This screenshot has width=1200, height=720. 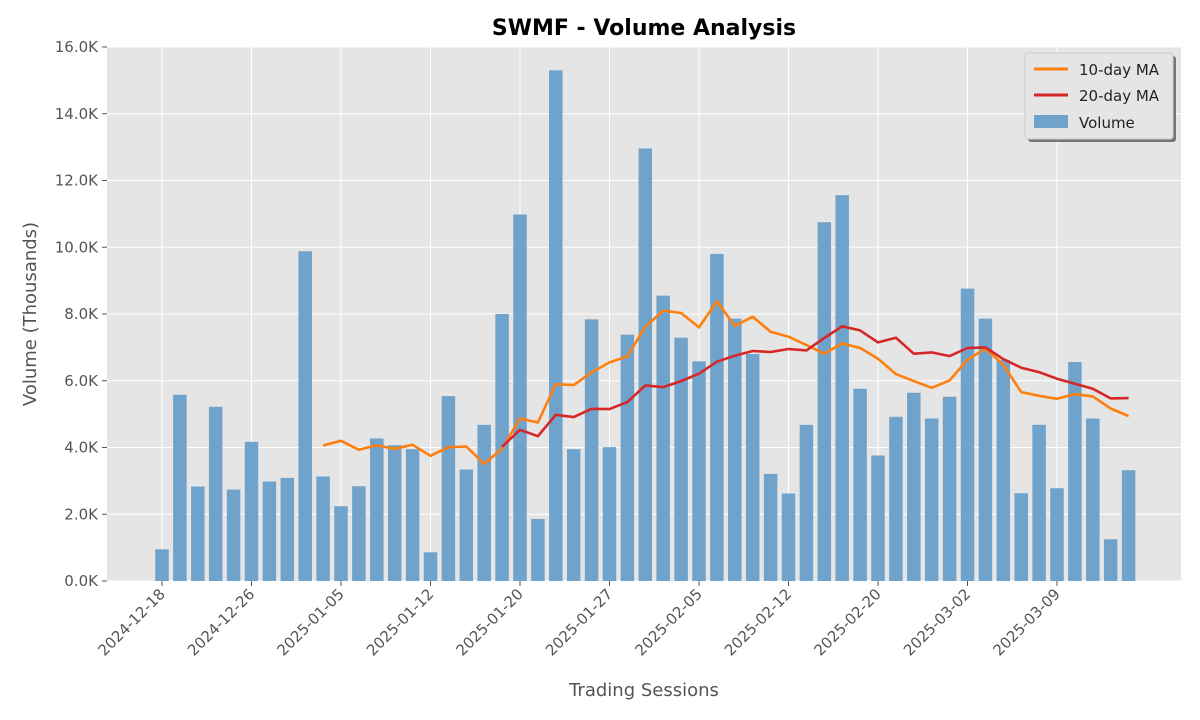 I want to click on y-axis-label: Volume (Thousands), so click(x=30, y=314).